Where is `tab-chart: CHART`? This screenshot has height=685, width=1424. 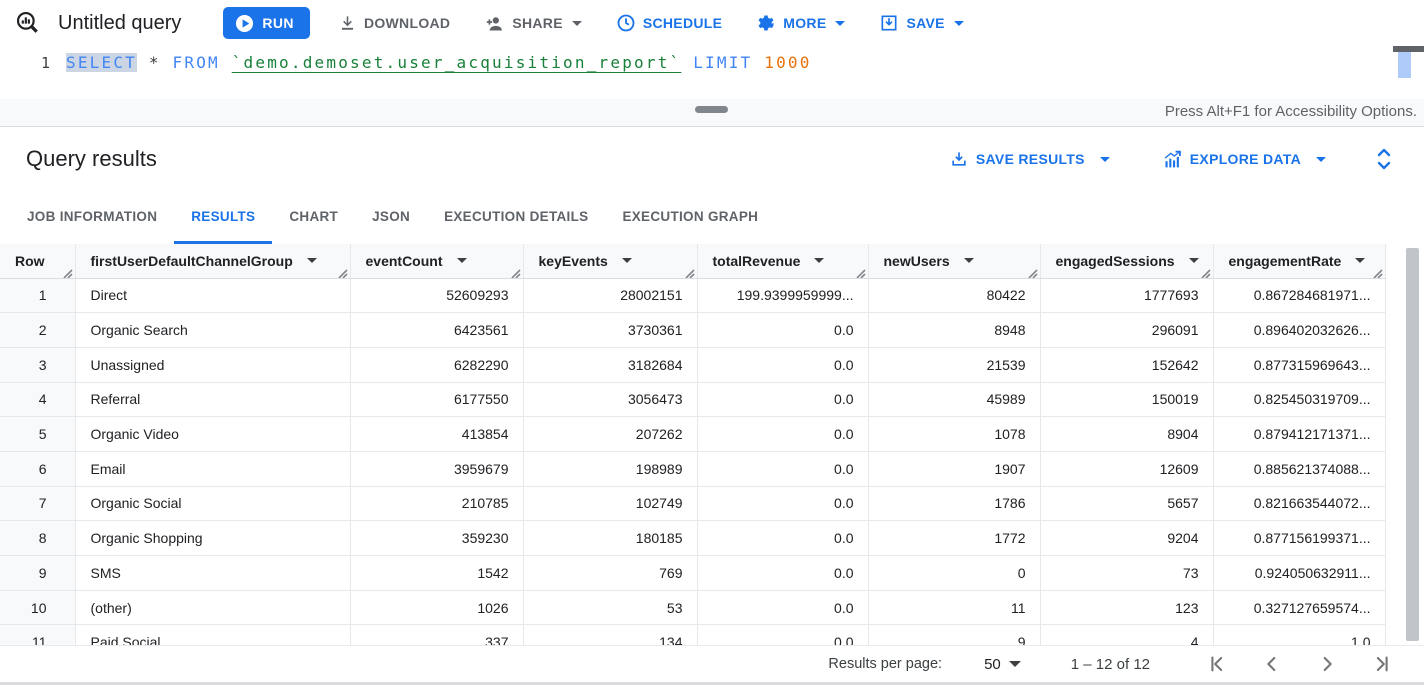
tab-chart: CHART is located at coordinates (314, 216).